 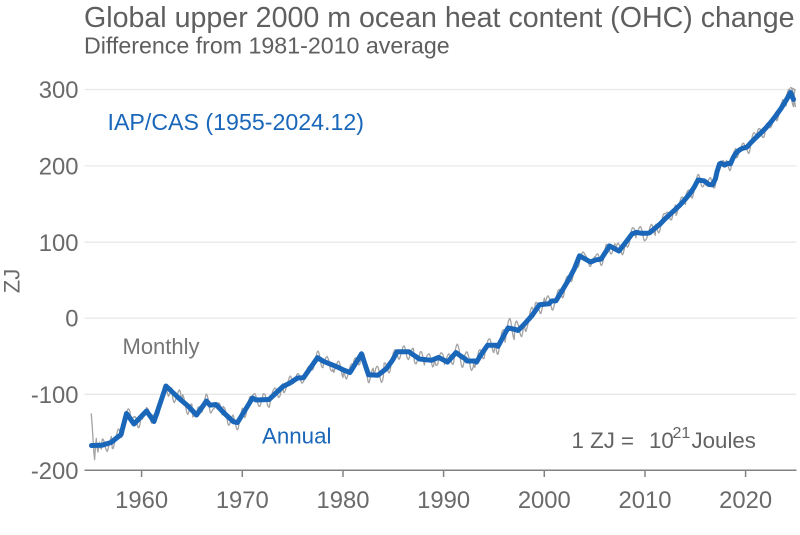 I want to click on svg-text: 1960, so click(x=141, y=500).